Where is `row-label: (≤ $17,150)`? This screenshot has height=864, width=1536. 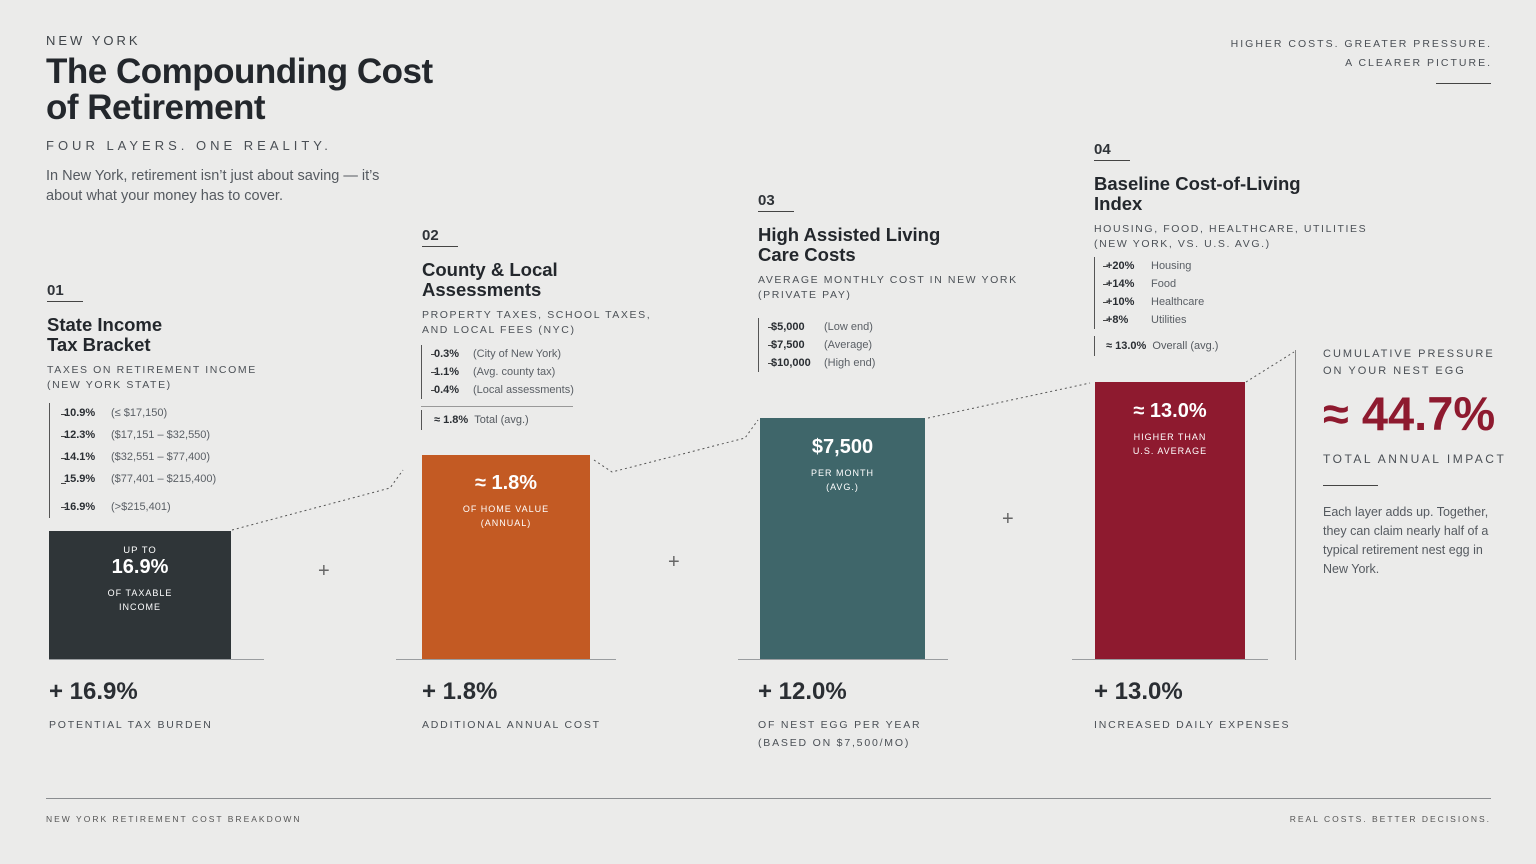
row-label: (≤ $17,150) is located at coordinates (139, 413).